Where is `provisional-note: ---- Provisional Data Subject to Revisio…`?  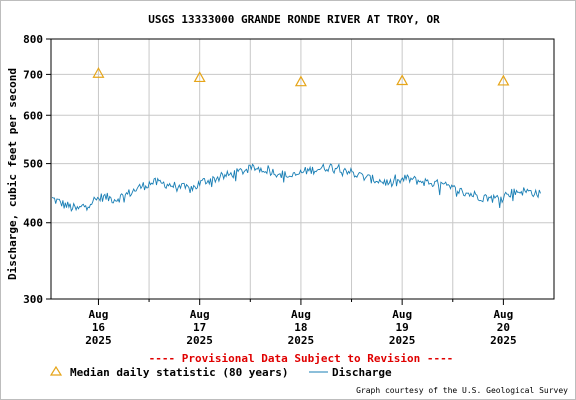
provisional-note: ---- Provisional Data Subject to Revisio… is located at coordinates (301, 358).